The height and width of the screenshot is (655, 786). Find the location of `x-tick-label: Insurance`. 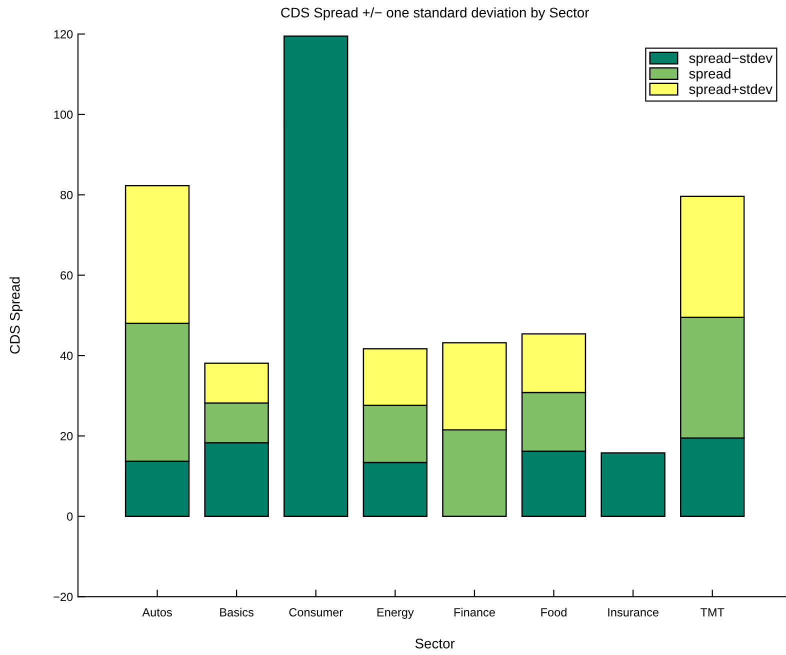

x-tick-label: Insurance is located at coordinates (633, 612).